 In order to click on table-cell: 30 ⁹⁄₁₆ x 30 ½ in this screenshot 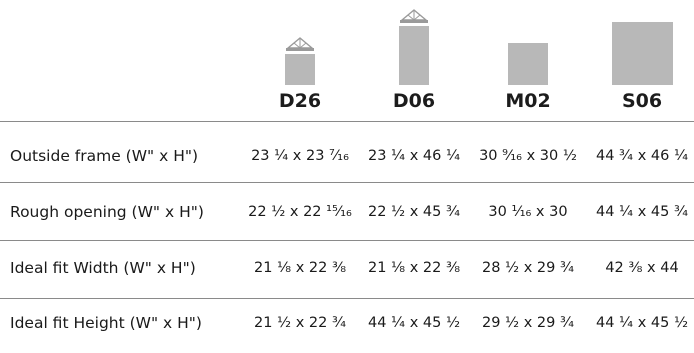, I will do `click(528, 156)`.